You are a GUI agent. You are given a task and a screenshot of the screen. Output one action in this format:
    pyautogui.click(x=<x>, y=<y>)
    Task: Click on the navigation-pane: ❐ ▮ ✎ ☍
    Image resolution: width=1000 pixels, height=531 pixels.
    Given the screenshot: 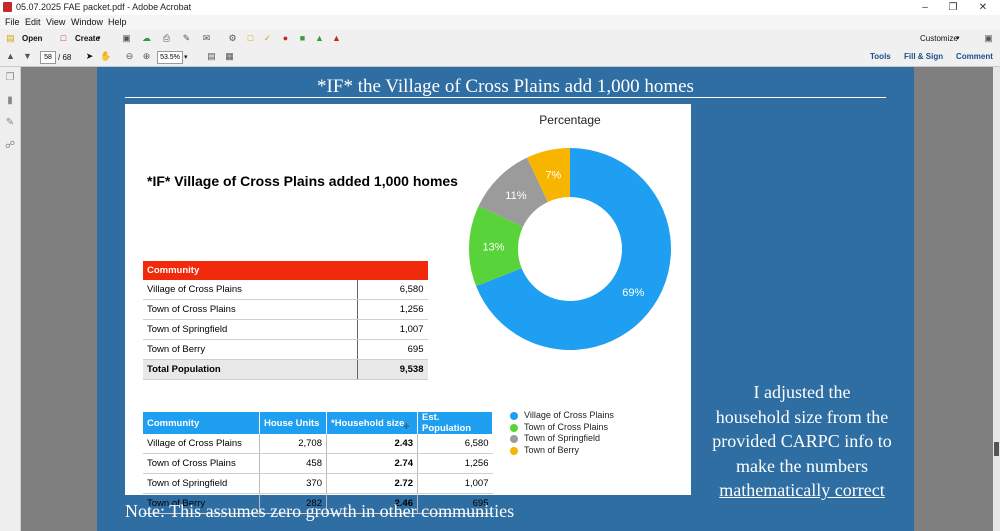 What is the action you would take?
    pyautogui.click(x=10, y=299)
    